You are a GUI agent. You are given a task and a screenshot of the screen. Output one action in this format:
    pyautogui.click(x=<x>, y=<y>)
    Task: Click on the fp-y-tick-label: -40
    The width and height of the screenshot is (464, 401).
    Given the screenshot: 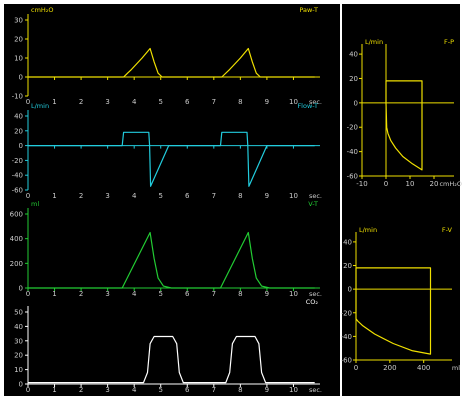 What is the action you would take?
    pyautogui.click(x=352, y=152)
    